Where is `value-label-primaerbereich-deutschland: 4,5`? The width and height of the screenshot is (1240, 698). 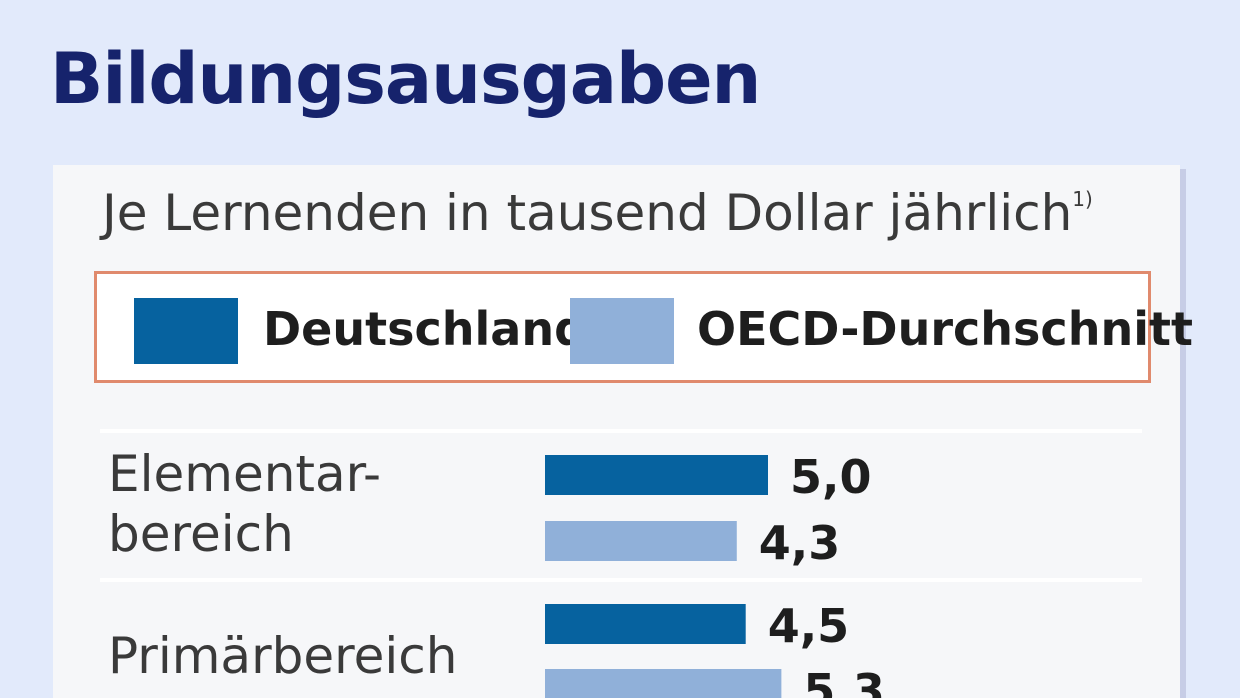
value-label-primaerbereich-deutschland: 4,5 is located at coordinates (809, 626).